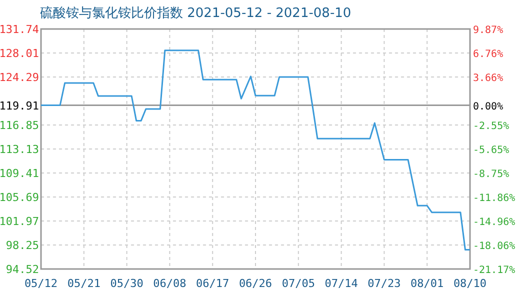 The height and width of the screenshot is (300, 520). I want to click on x-tick-label: 08/01, so click(427, 283).